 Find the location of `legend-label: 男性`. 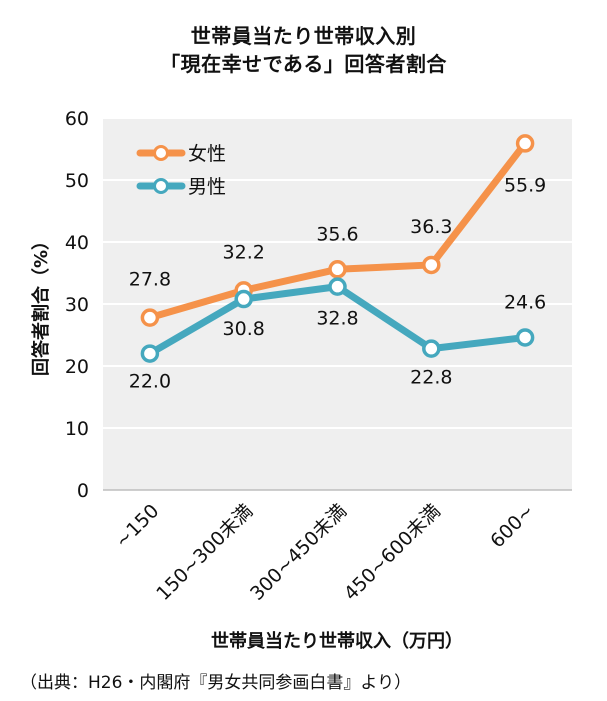

legend-label: 男性 is located at coordinates (207, 187).